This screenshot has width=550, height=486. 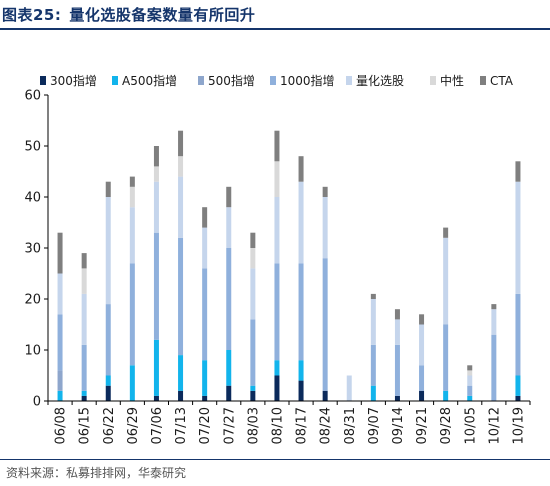 I want to click on bar-segment-08-24-s3, so click(x=325, y=324).